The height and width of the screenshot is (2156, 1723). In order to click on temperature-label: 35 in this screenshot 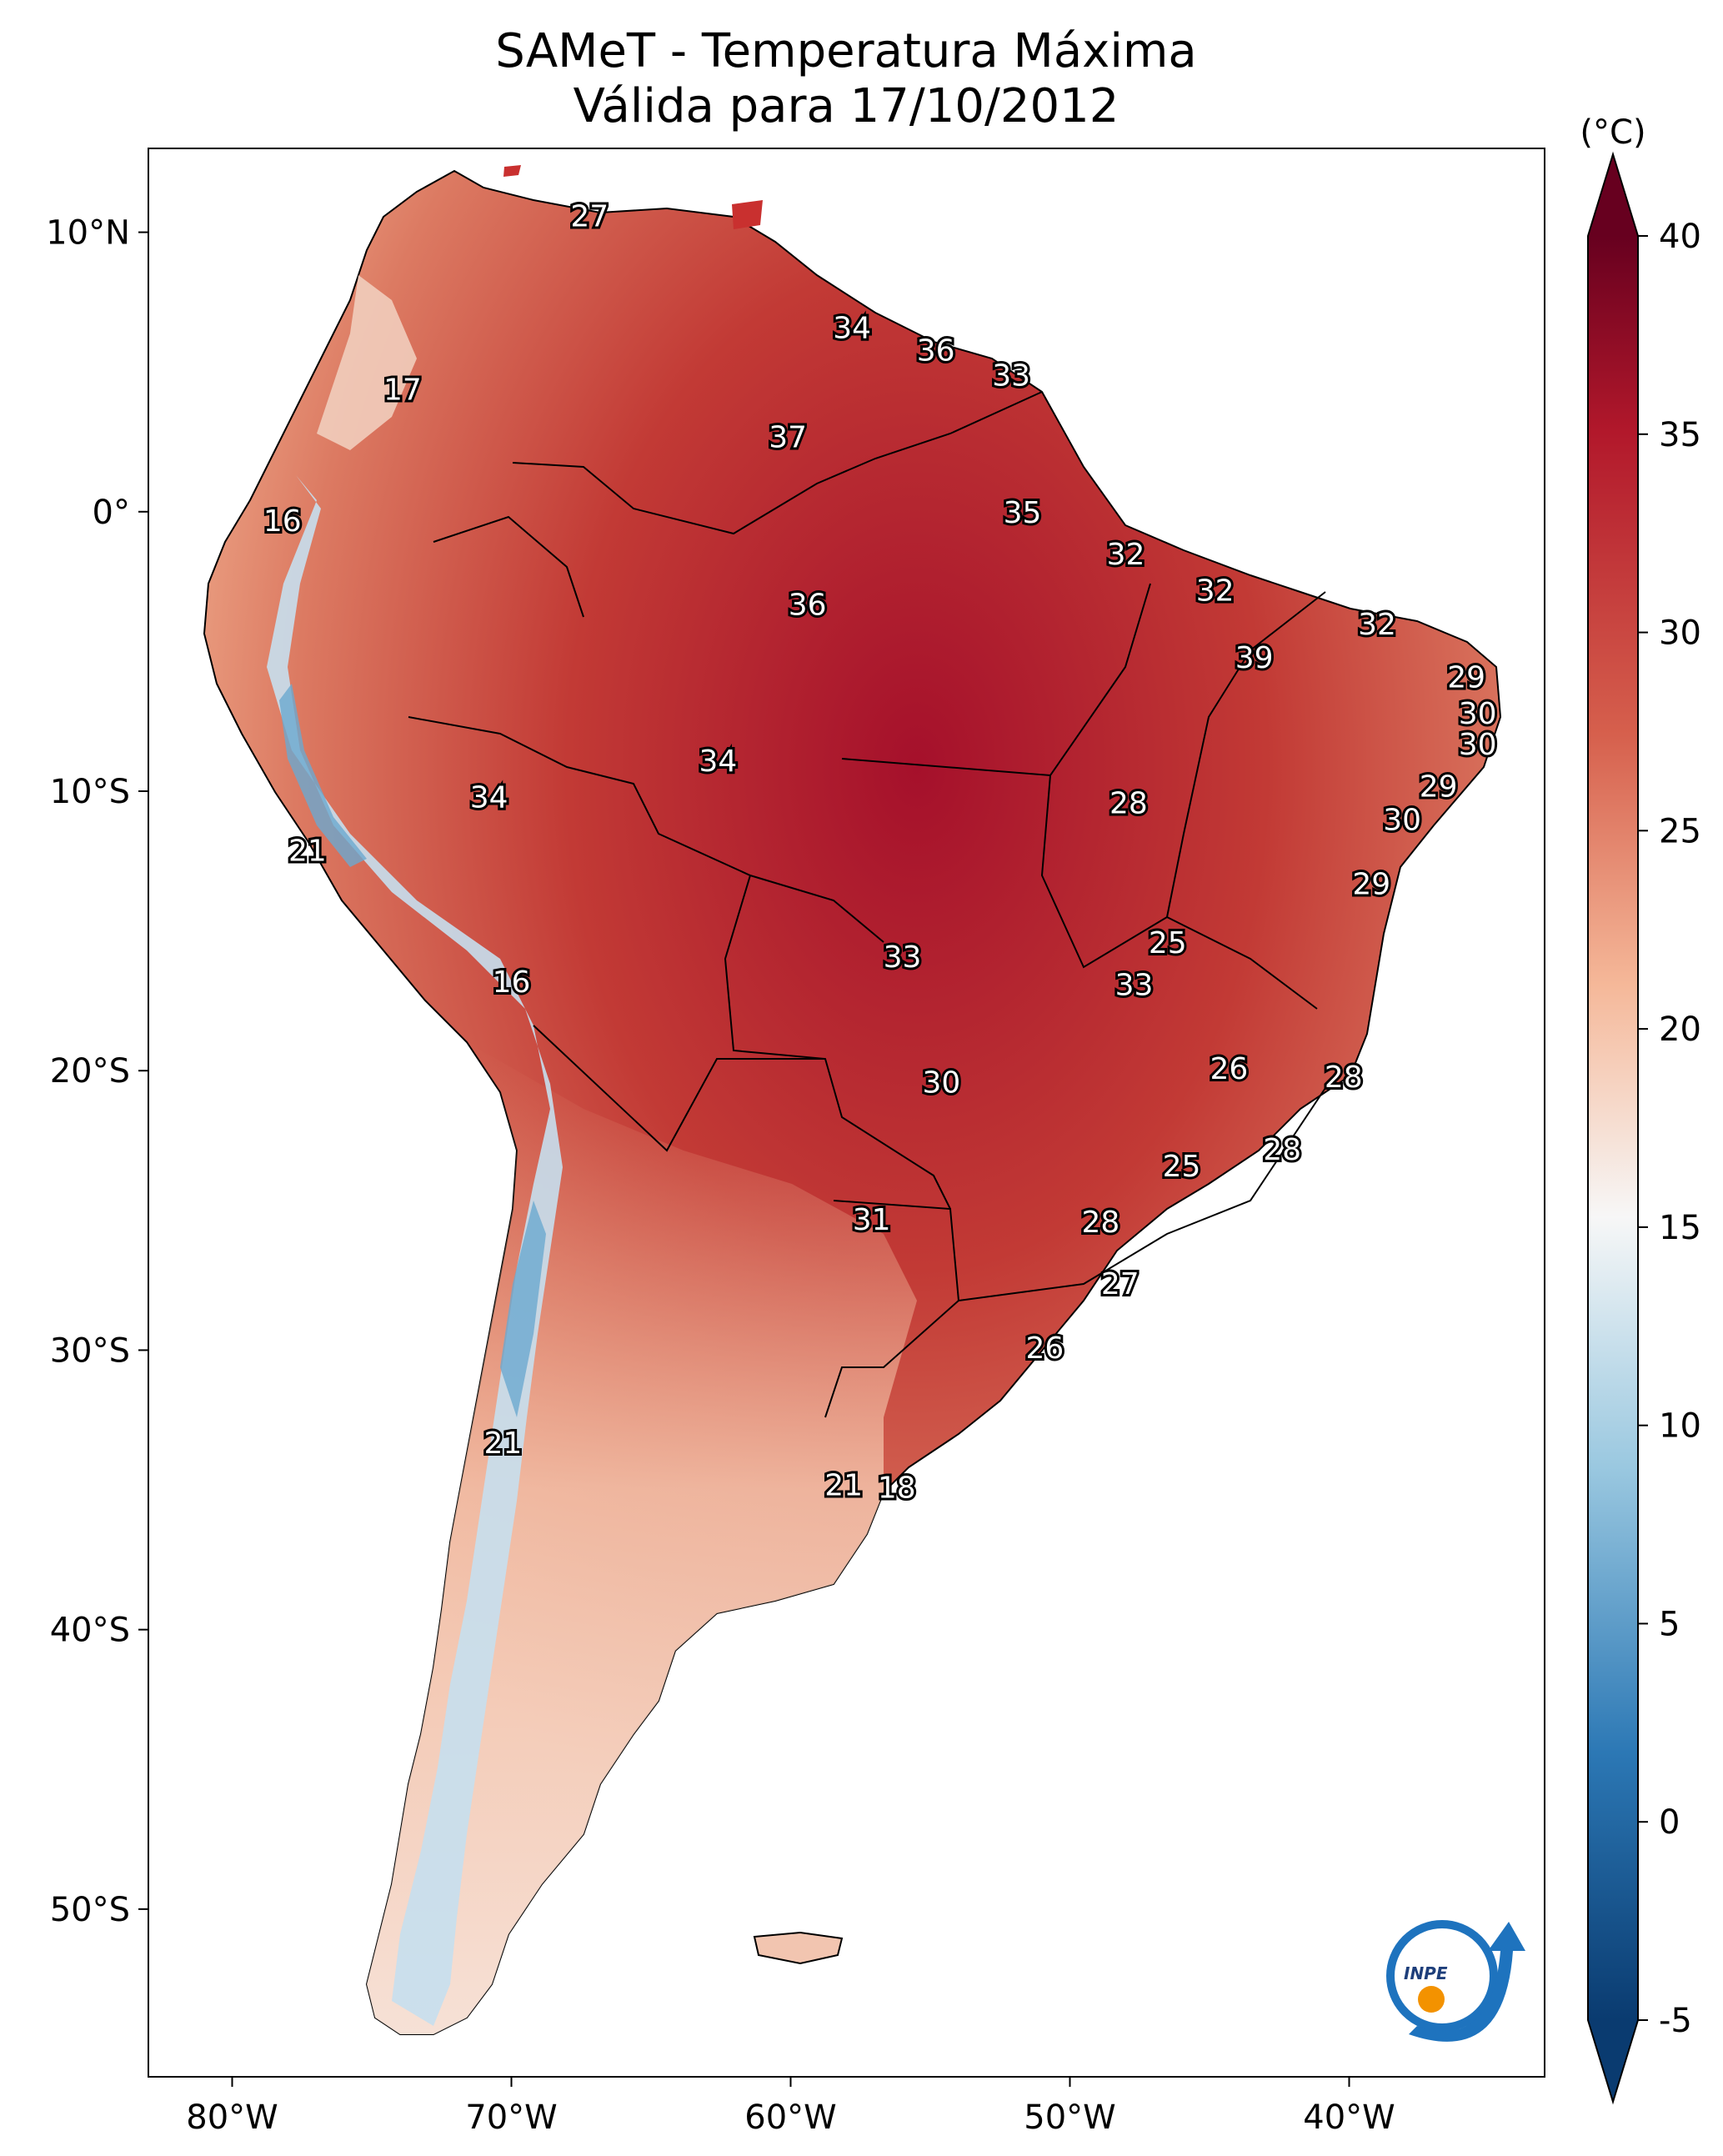, I will do `click(1023, 513)`.